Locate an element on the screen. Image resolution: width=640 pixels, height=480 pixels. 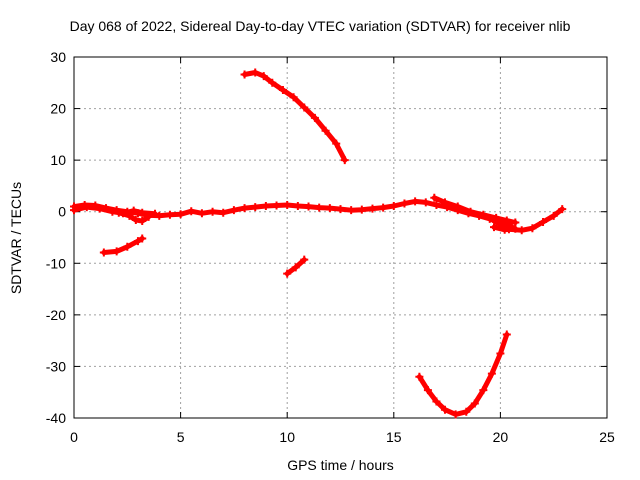
x-tick-label: 5 is located at coordinates (181, 437).